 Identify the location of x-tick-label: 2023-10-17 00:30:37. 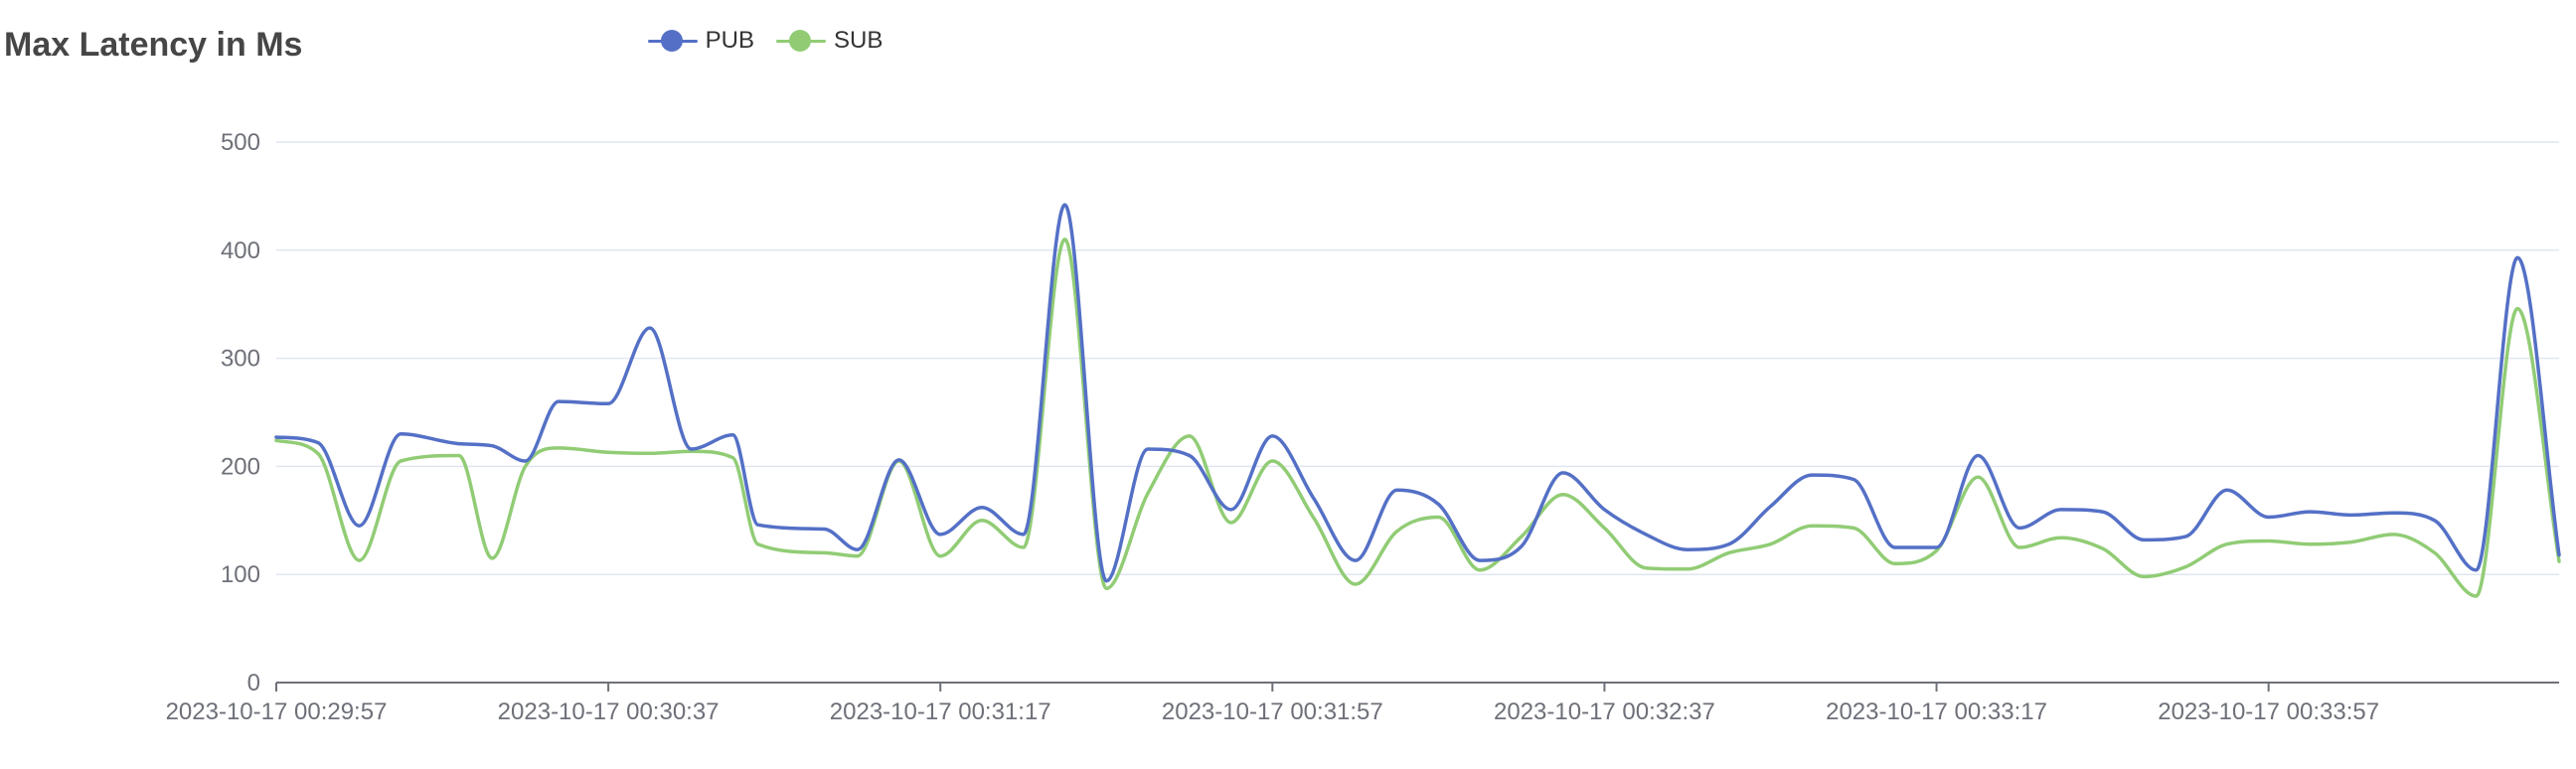
(609, 711).